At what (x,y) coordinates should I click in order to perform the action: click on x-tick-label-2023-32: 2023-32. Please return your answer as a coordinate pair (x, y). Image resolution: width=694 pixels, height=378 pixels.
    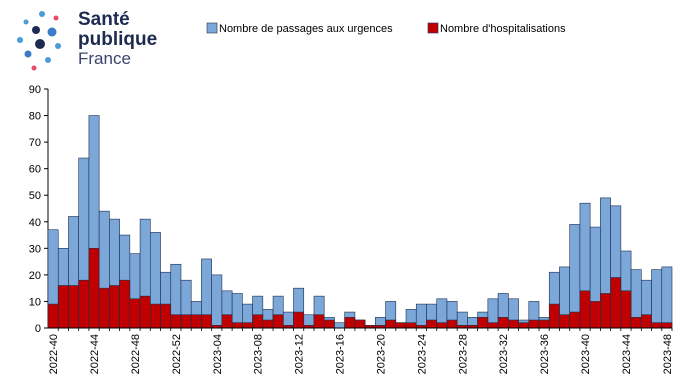
    Looking at the image, I should click on (504, 354).